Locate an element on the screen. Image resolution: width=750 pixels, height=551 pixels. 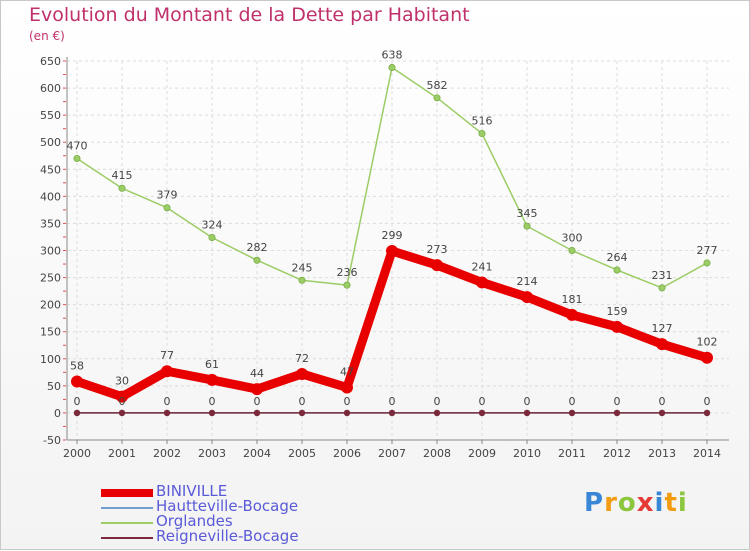
y-tick-label: 350 is located at coordinates (50, 223).